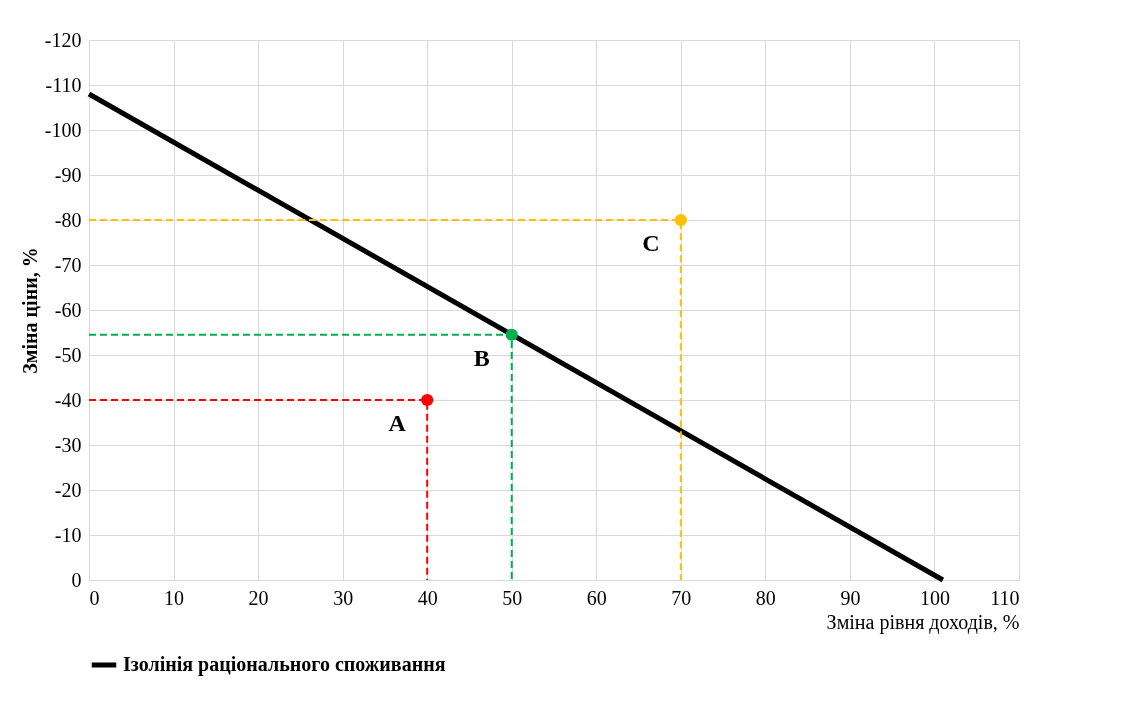 The height and width of the screenshot is (719, 1135). I want to click on y-tick-label: -100, so click(63, 129).